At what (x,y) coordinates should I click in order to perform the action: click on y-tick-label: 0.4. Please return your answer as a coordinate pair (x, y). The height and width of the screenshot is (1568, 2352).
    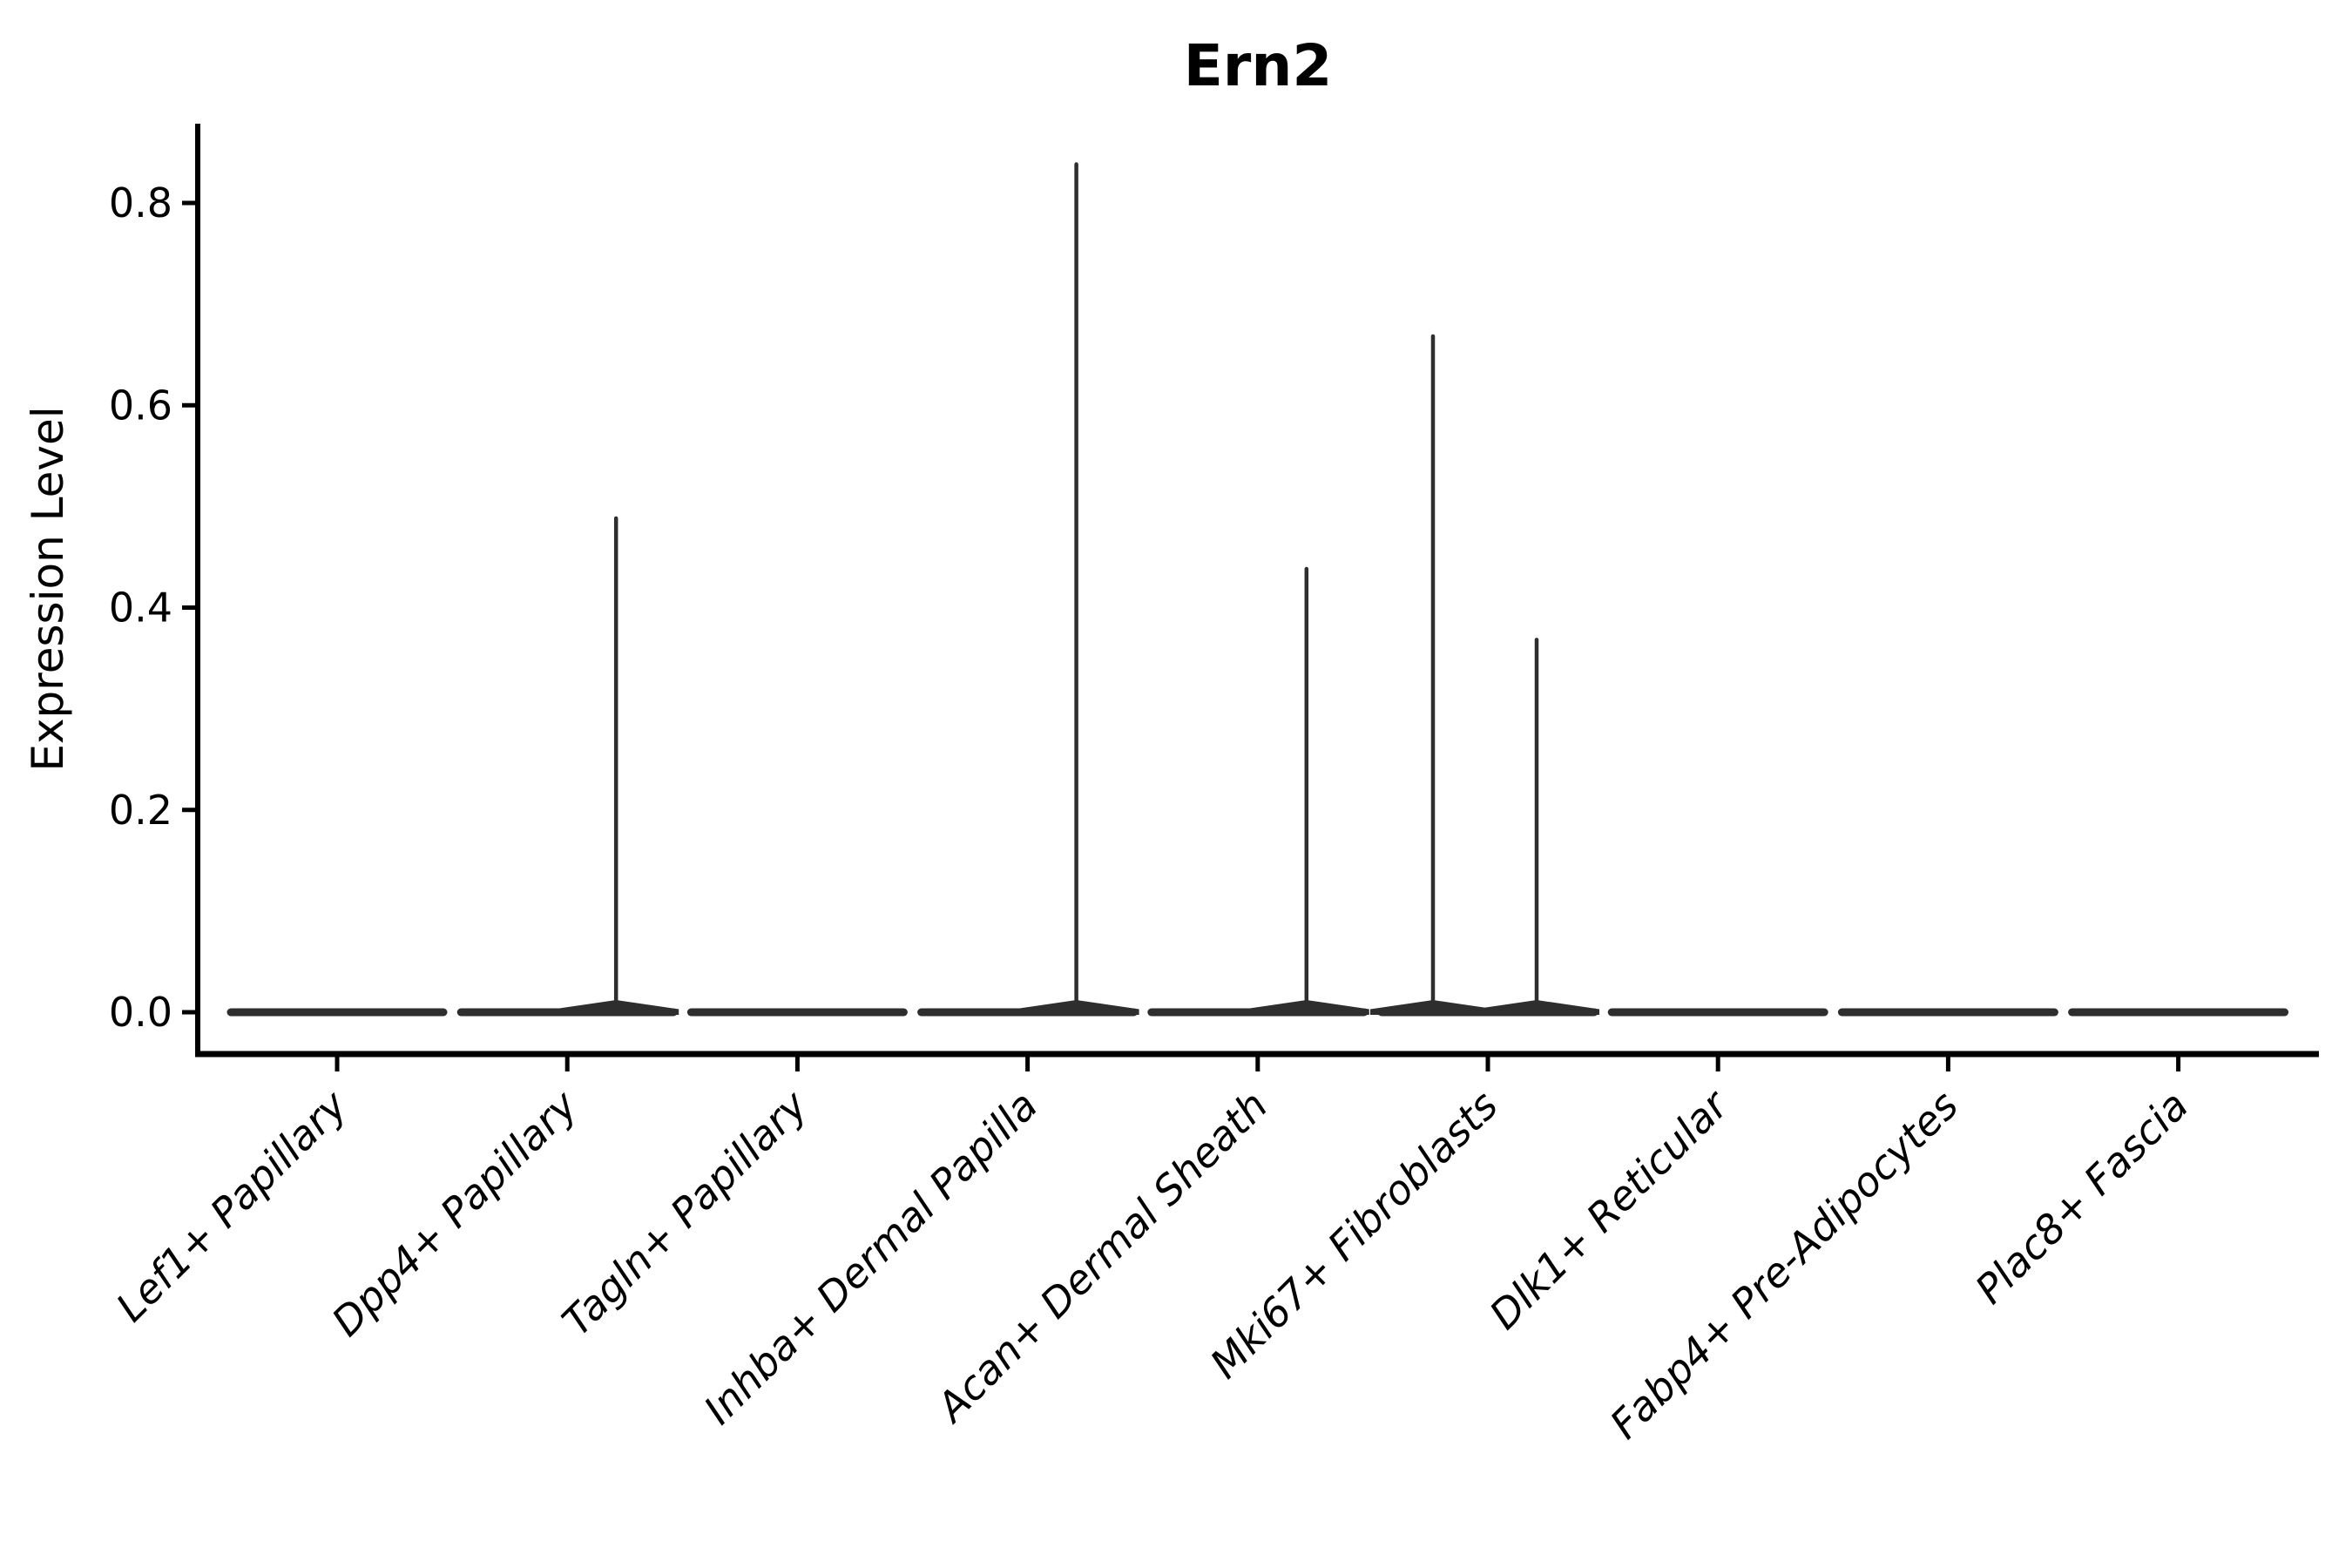
    Looking at the image, I should click on (140, 608).